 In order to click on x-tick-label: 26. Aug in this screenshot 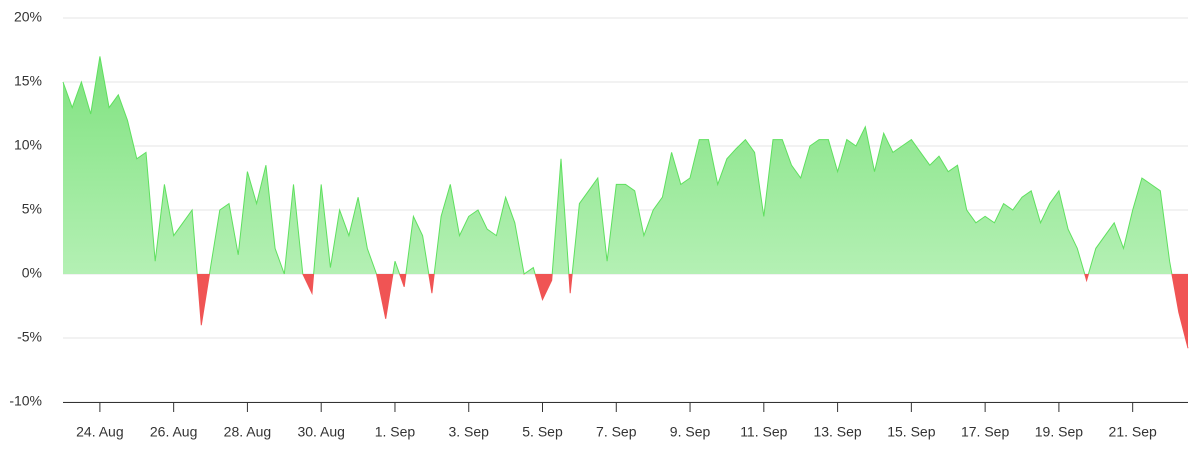, I will do `click(174, 432)`.